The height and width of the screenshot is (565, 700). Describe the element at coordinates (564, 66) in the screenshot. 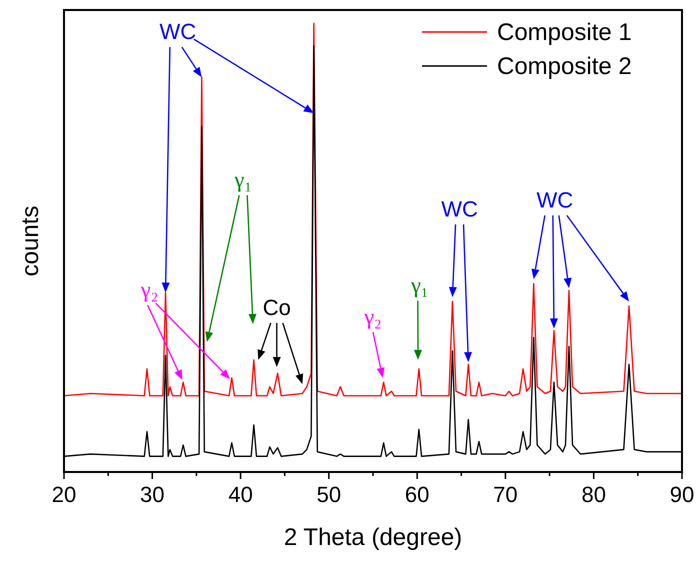

I see `legend-label: Composite 2` at that location.